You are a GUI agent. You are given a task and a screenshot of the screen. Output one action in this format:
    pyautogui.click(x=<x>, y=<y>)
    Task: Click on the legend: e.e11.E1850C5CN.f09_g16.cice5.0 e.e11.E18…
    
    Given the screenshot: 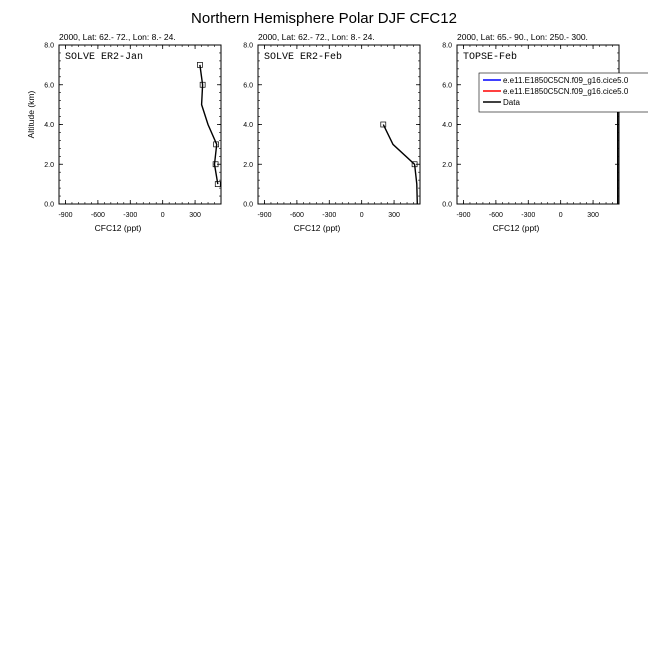 What is the action you would take?
    pyautogui.click(x=563, y=92)
    